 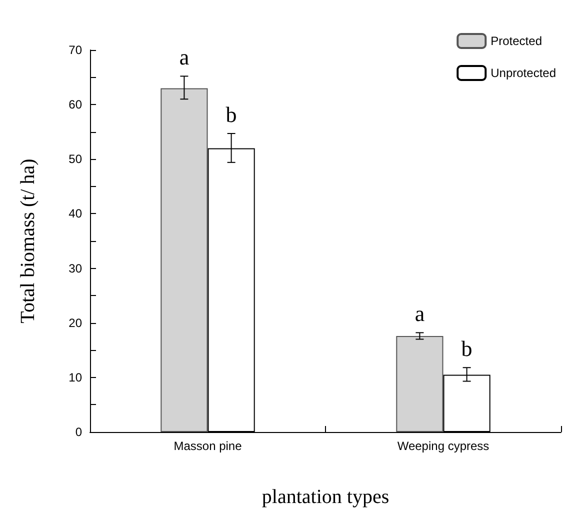 I want to click on legend-label: Protected, so click(x=516, y=41).